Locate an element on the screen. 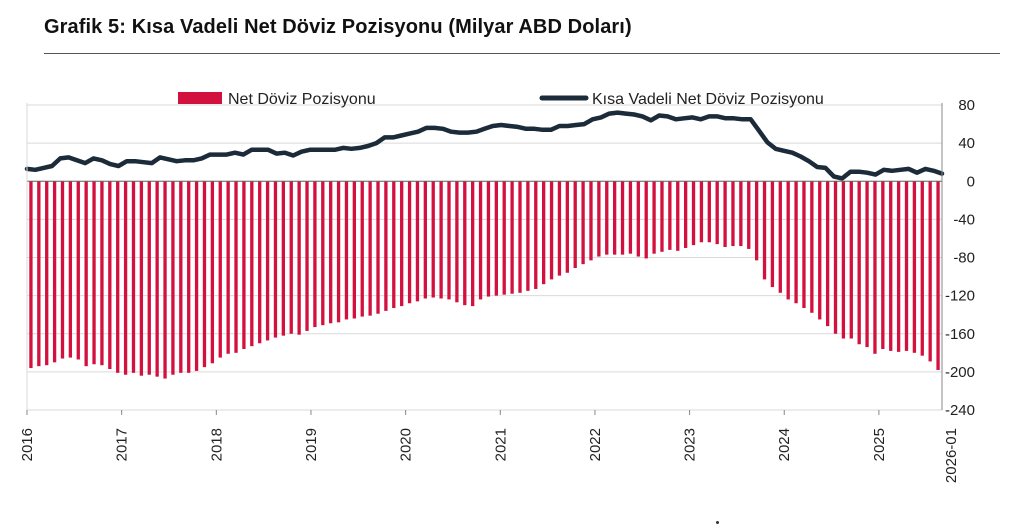 The height and width of the screenshot is (527, 1030). y-tick-label: -80 is located at coordinates (964, 258).